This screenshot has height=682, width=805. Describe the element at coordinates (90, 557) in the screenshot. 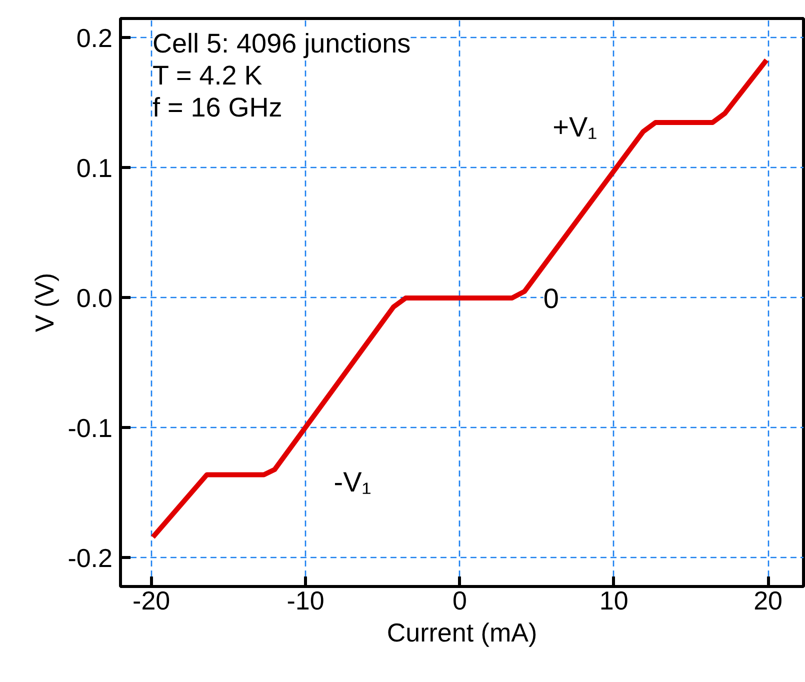

I see `y-tick-label: -0.2` at that location.